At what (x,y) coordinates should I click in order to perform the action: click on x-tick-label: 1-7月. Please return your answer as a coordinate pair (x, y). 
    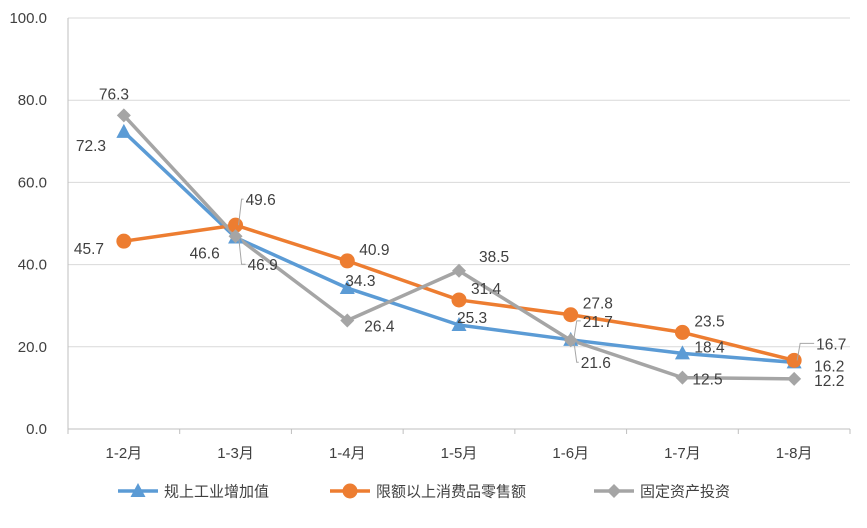
    Looking at the image, I should click on (682, 453).